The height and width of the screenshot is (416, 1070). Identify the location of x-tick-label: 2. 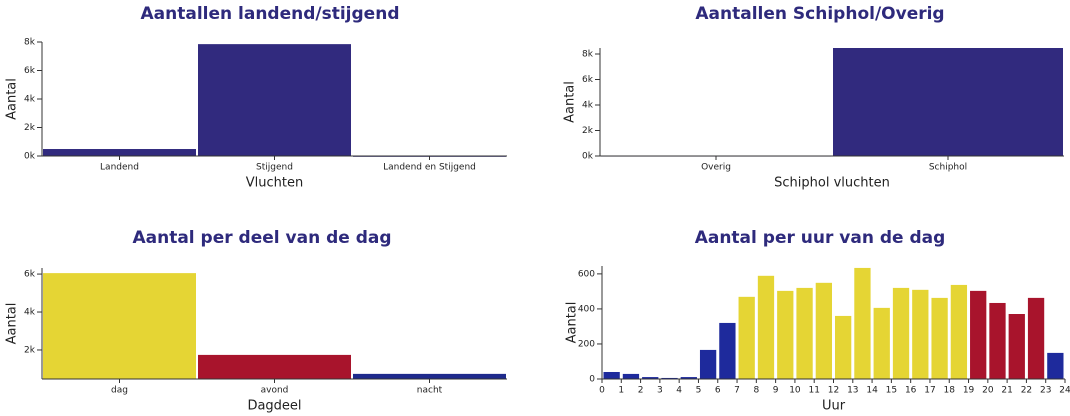
(641, 391).